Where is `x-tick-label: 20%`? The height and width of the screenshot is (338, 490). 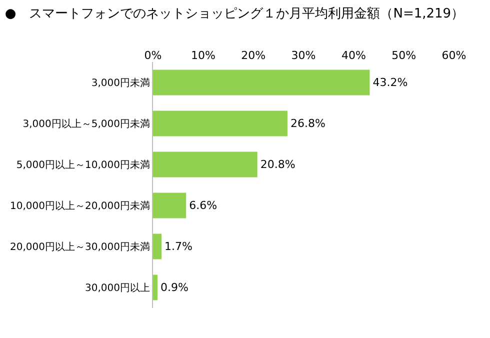
x-tick-label: 20% is located at coordinates (253, 55).